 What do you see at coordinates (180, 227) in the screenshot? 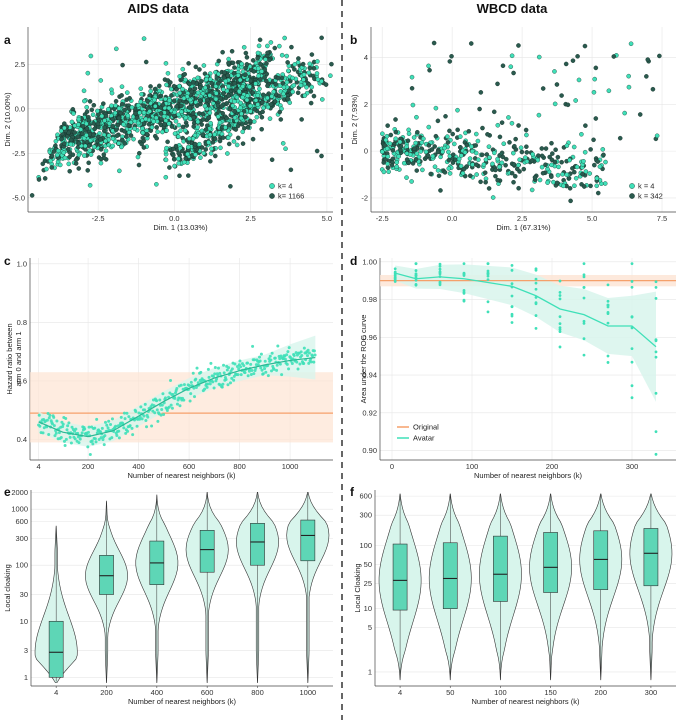
I see `x-axis-title: Dim. 1 (13.03%)` at bounding box center [180, 227].